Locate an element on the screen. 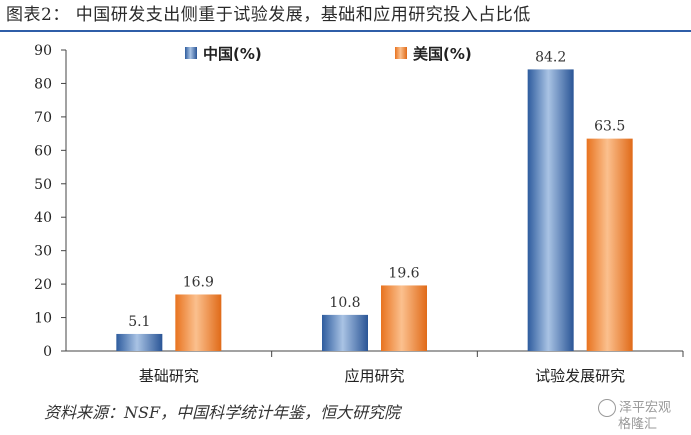  legend-label-usa: 美国(%) is located at coordinates (442, 54).